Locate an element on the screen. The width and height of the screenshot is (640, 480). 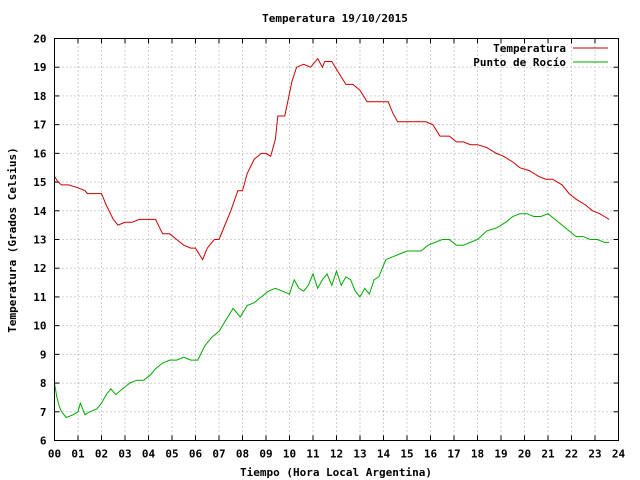
x-tick-label: 21 is located at coordinates (548, 454).